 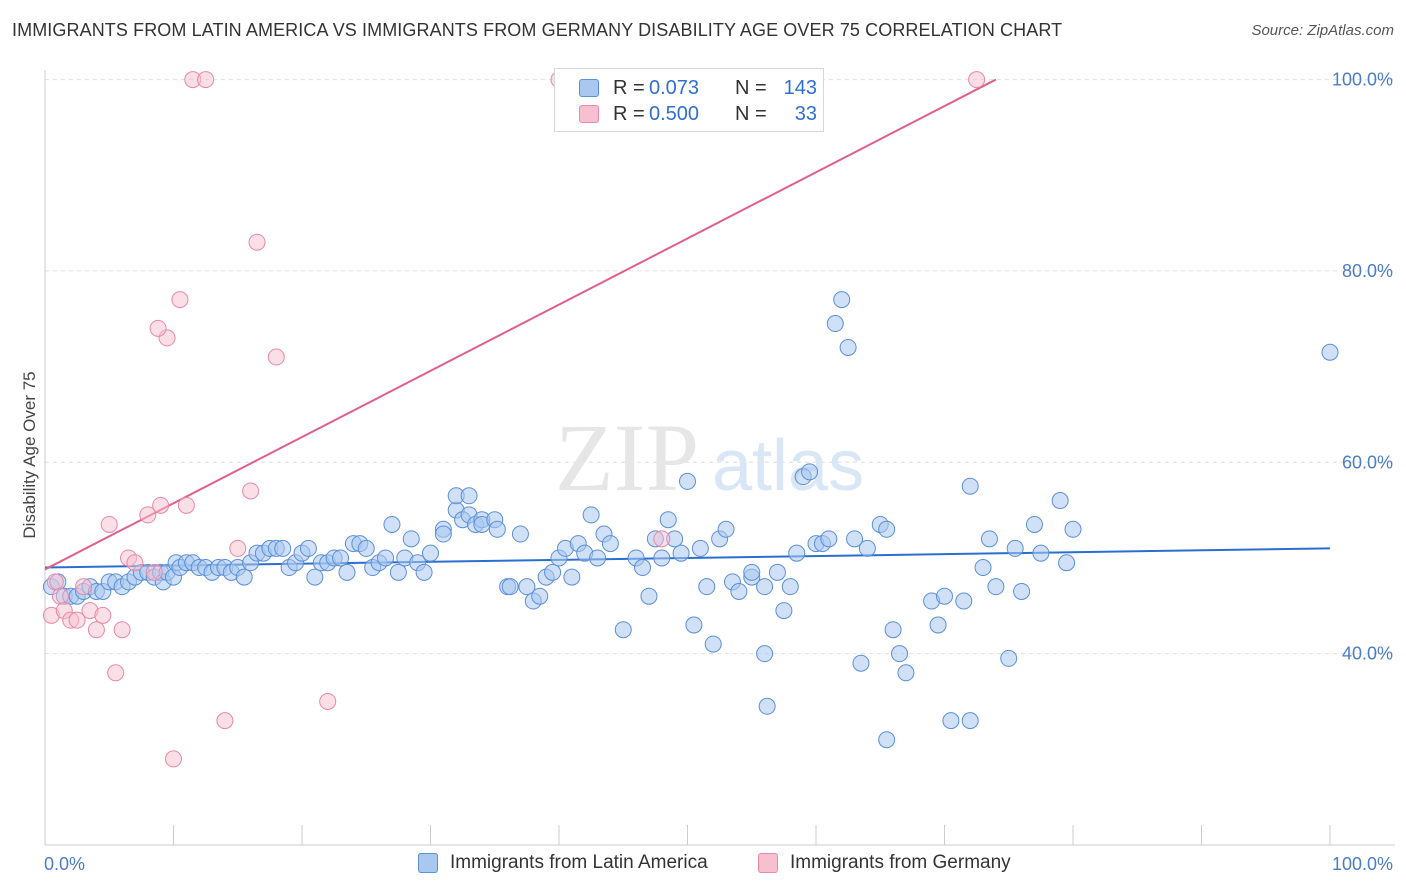 I want to click on legend-r-value: 0.073, so click(x=674, y=87).